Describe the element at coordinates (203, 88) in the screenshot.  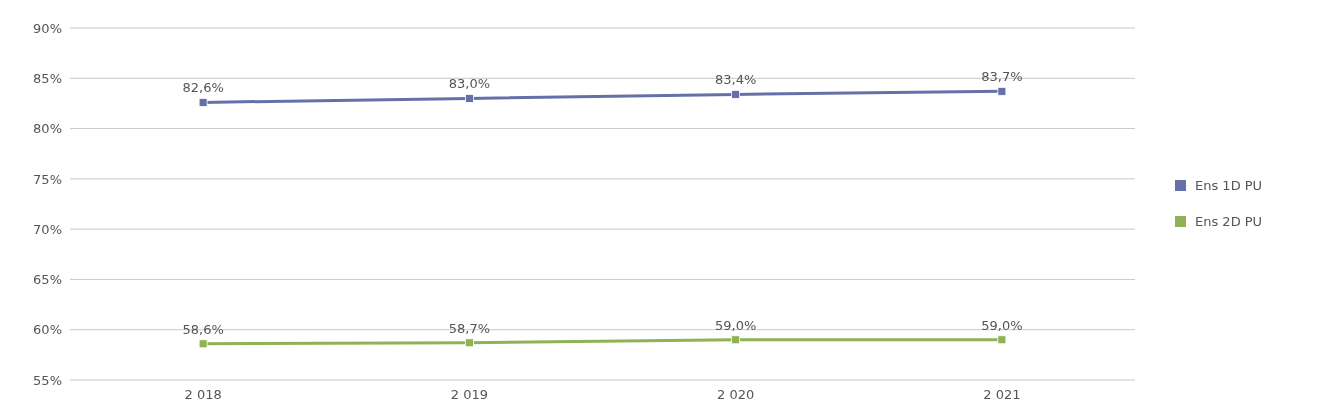
I see `data-label: 82,6%` at that location.